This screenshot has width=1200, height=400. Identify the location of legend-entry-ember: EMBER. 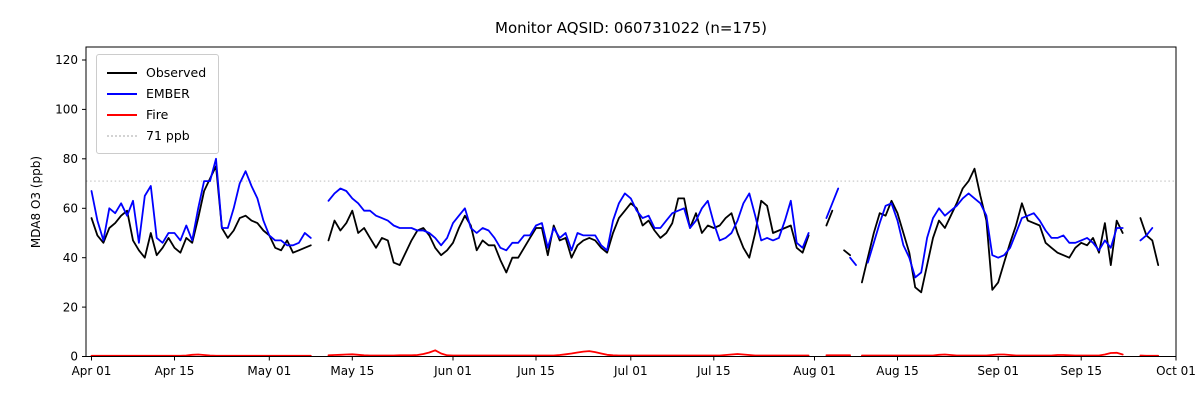
(156, 93).